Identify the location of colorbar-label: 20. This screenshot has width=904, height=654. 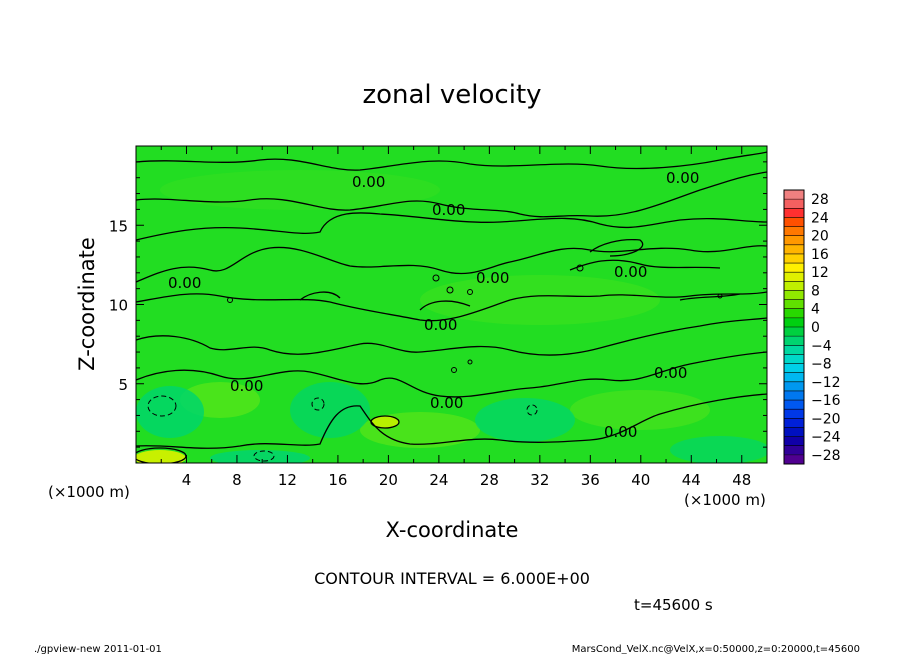
(820, 237).